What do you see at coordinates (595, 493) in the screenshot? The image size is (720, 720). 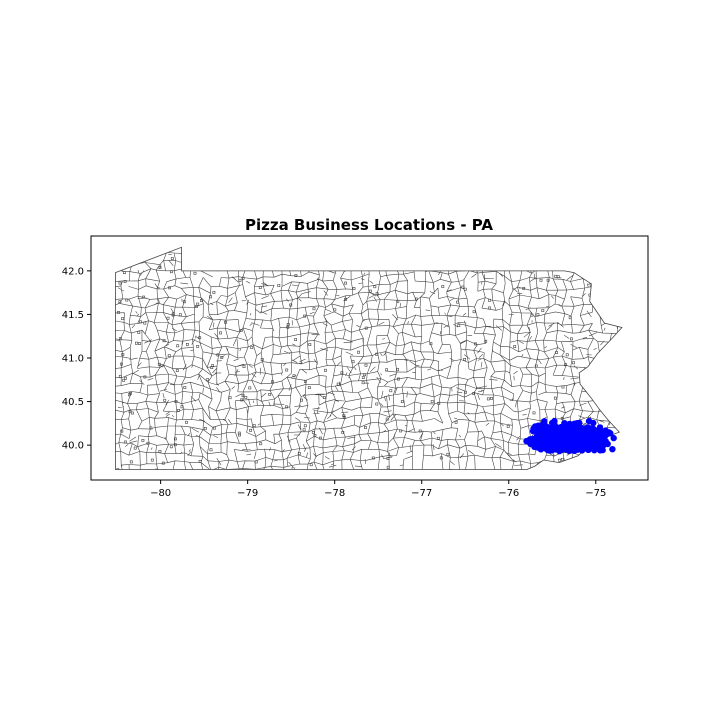 I see `x-tick-label: −75` at bounding box center [595, 493].